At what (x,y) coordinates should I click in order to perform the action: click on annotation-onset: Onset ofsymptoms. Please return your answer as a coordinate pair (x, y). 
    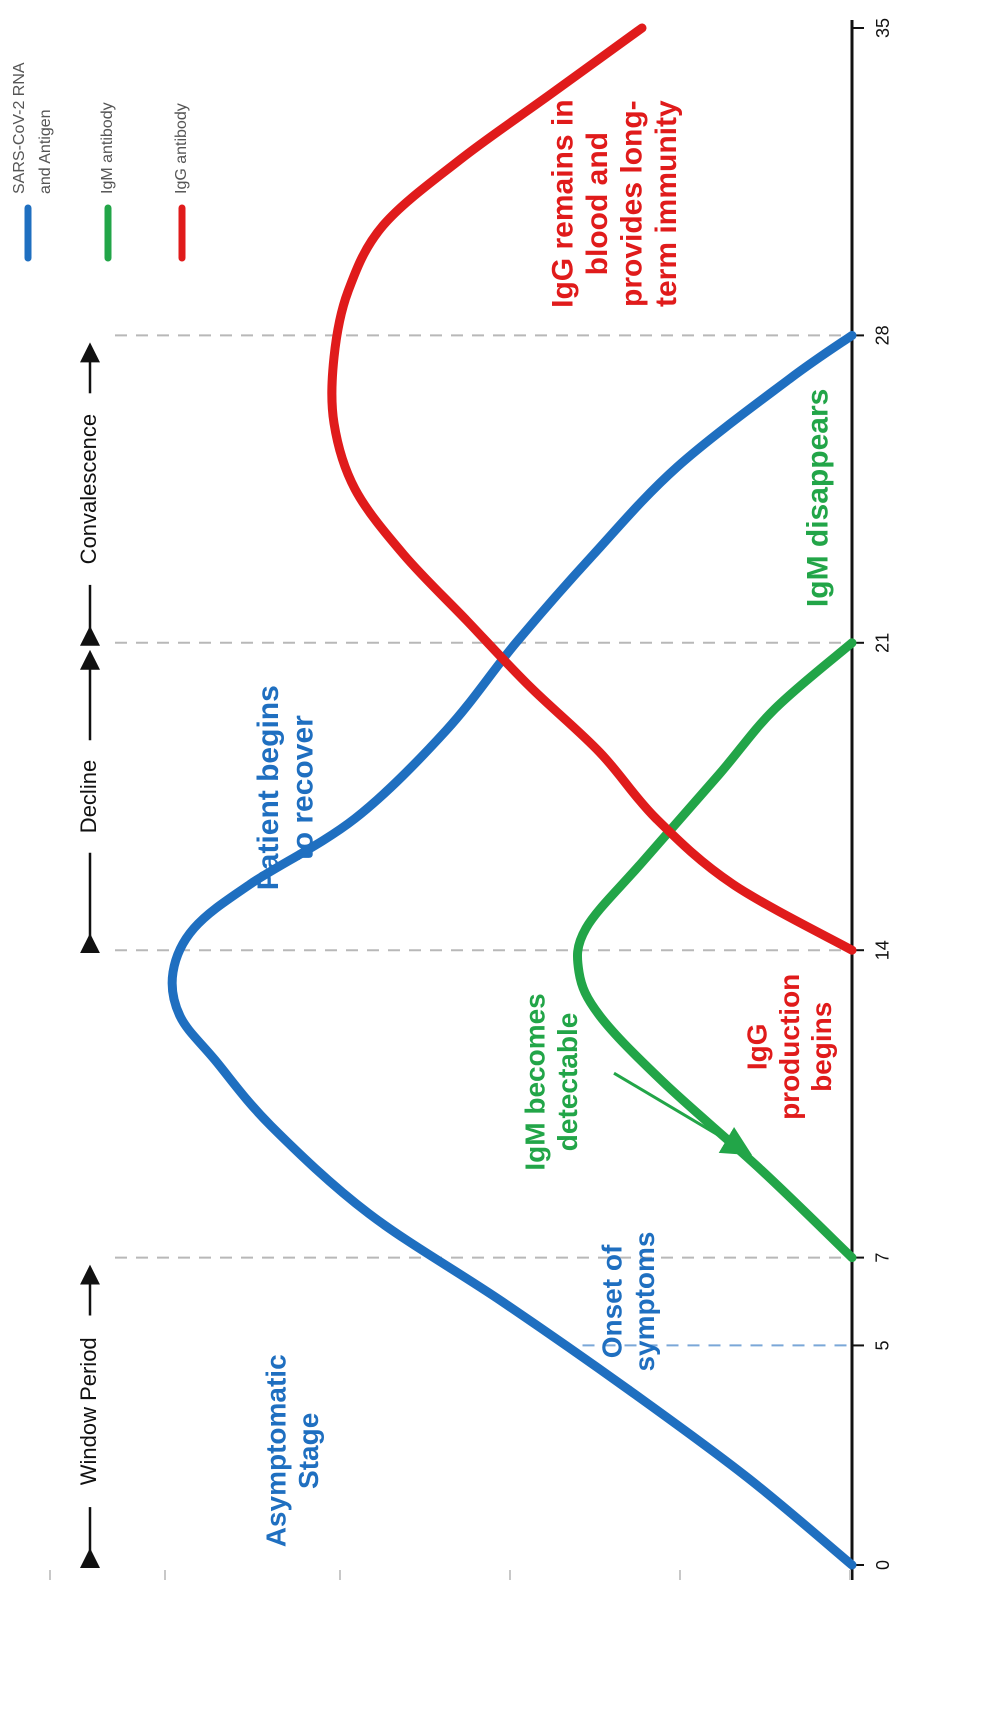
    Looking at the image, I should click on (628, 1301).